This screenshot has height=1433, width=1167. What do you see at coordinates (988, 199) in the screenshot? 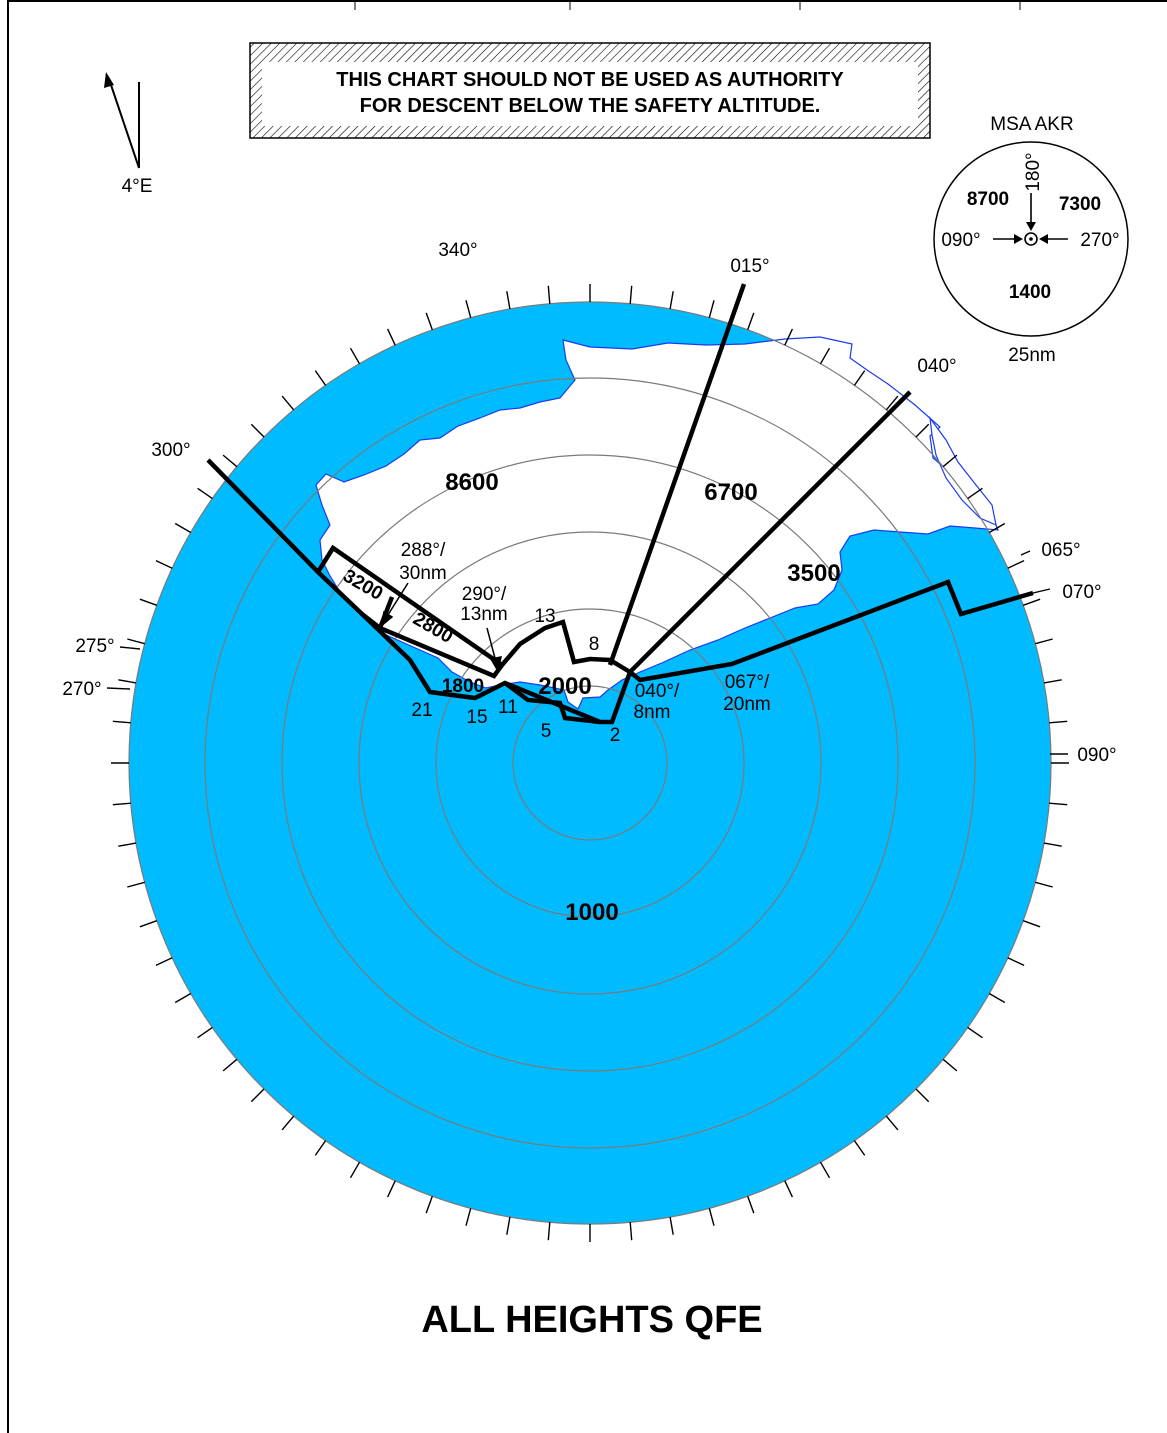
I see `msa-sector-nw: 8700` at bounding box center [988, 199].